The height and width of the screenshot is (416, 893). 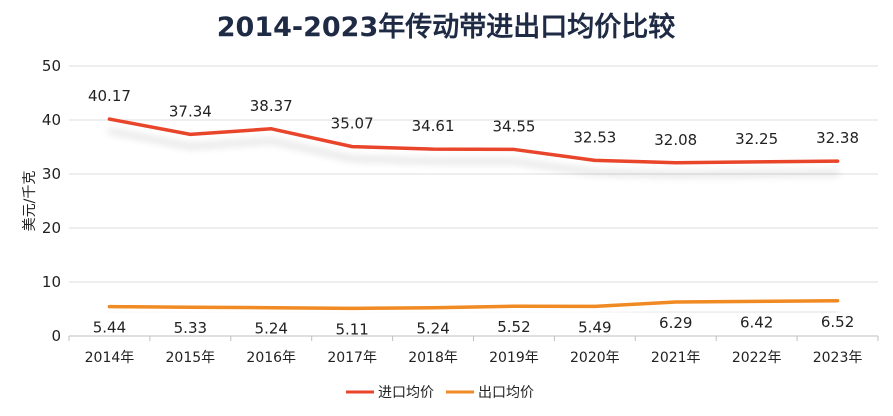 I want to click on data-label: 5.33, so click(x=190, y=328).